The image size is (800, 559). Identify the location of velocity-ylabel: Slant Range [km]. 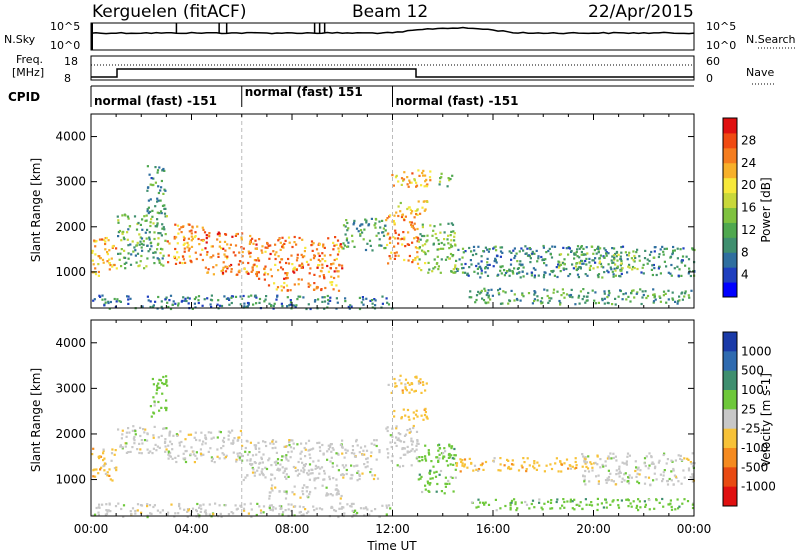
(36, 420).